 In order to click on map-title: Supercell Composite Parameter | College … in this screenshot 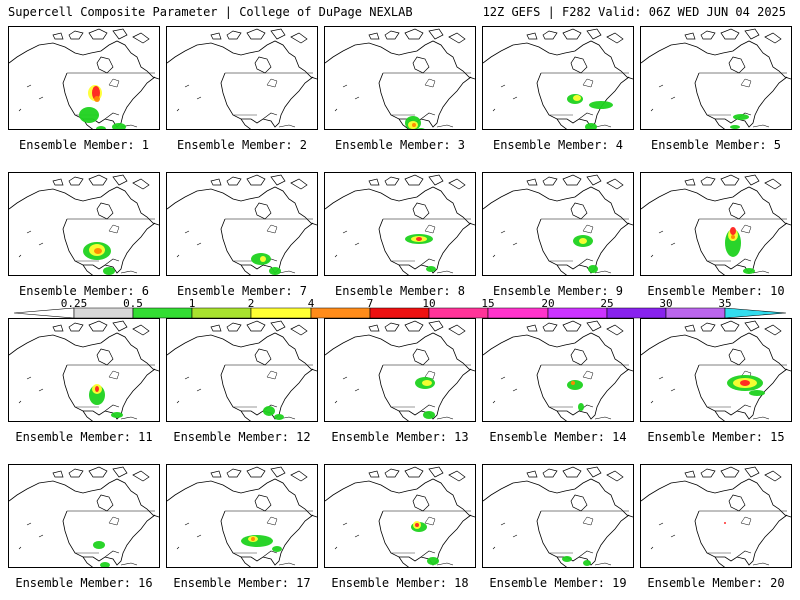, I will do `click(210, 12)`.